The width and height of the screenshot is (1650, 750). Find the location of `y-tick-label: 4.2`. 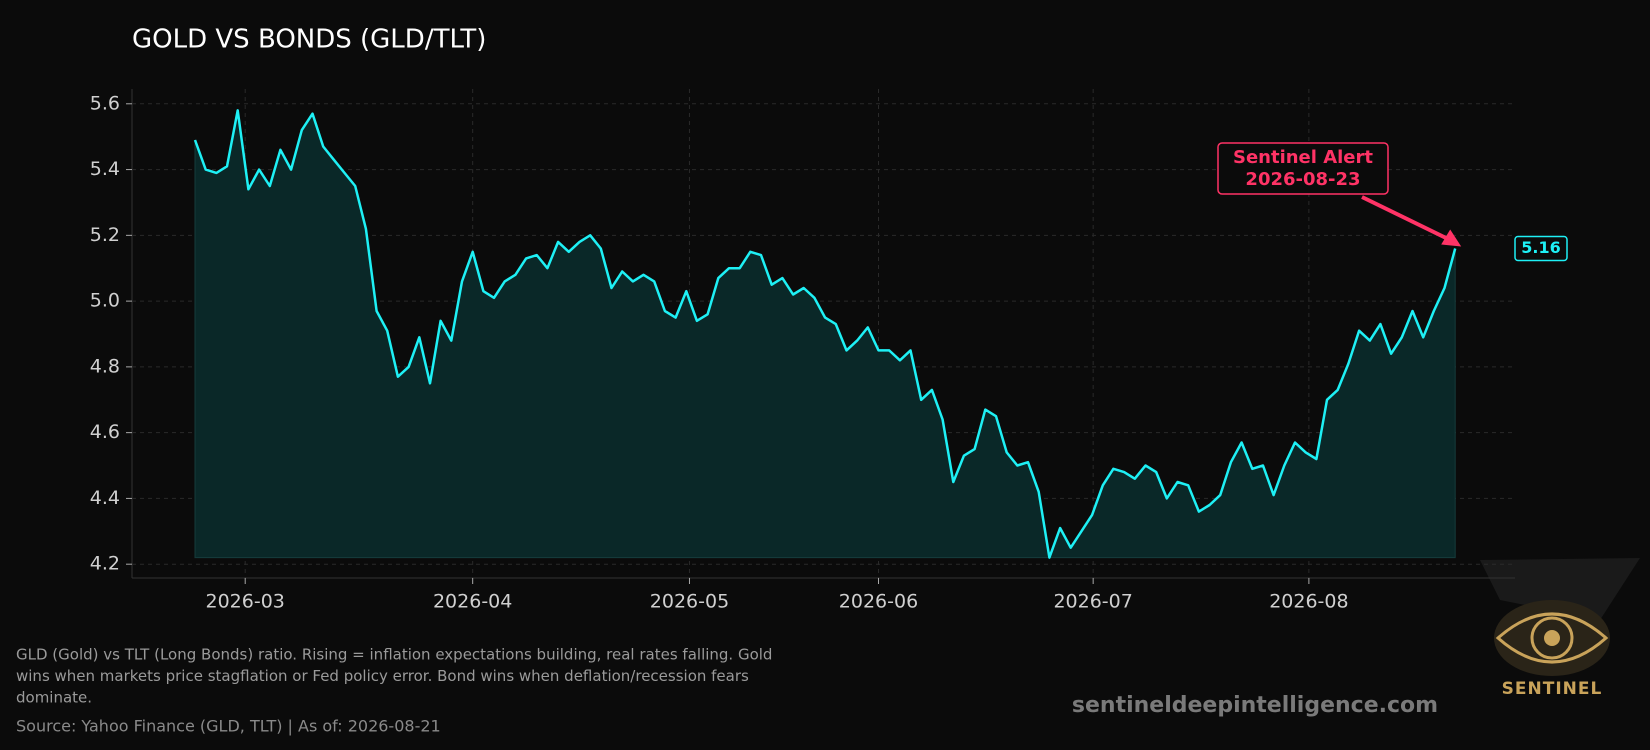

y-tick-label: 4.2 is located at coordinates (105, 564).